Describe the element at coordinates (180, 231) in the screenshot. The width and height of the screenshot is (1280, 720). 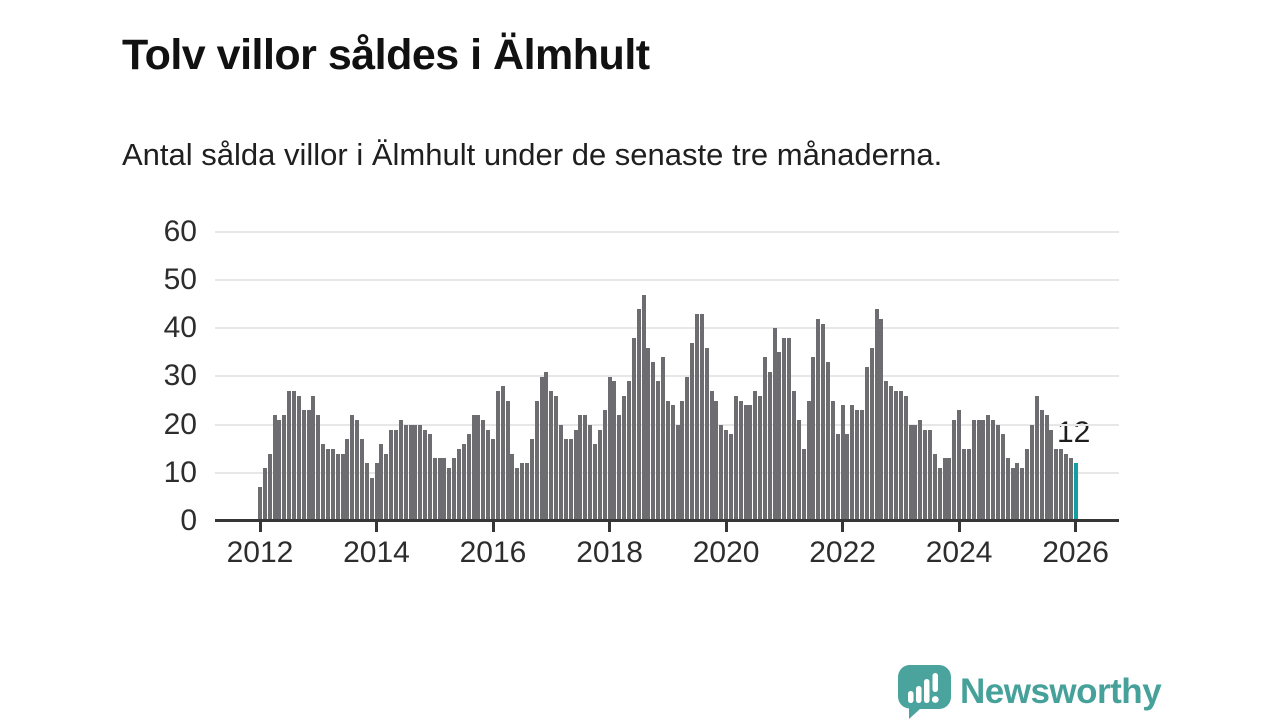
I see `y-axis-tick-label: 60` at that location.